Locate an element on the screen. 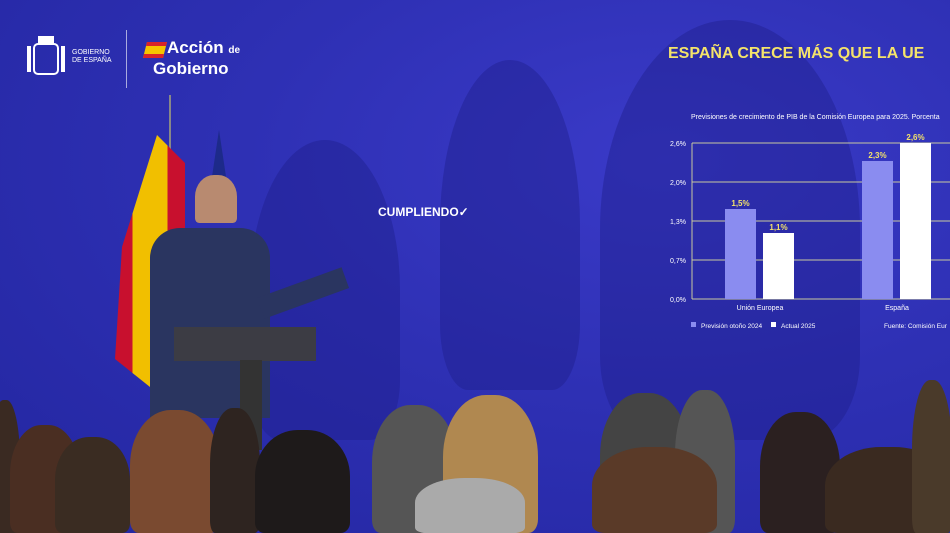 The image size is (950, 533). program-logo: Acción de Gobierno is located at coordinates (197, 58).